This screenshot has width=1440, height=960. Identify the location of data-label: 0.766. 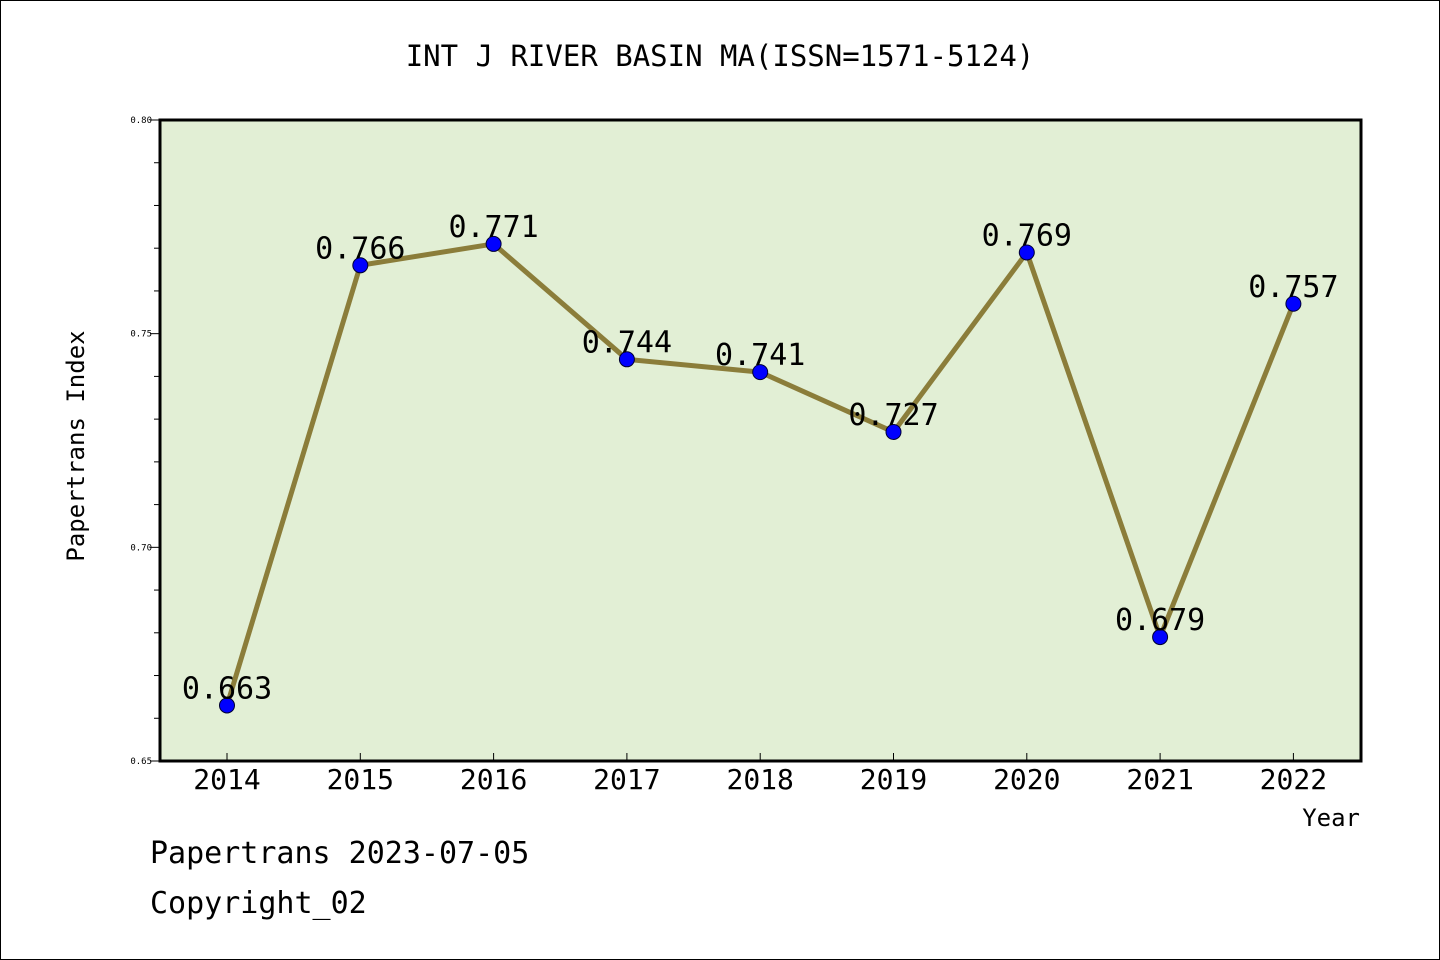
(360, 248).